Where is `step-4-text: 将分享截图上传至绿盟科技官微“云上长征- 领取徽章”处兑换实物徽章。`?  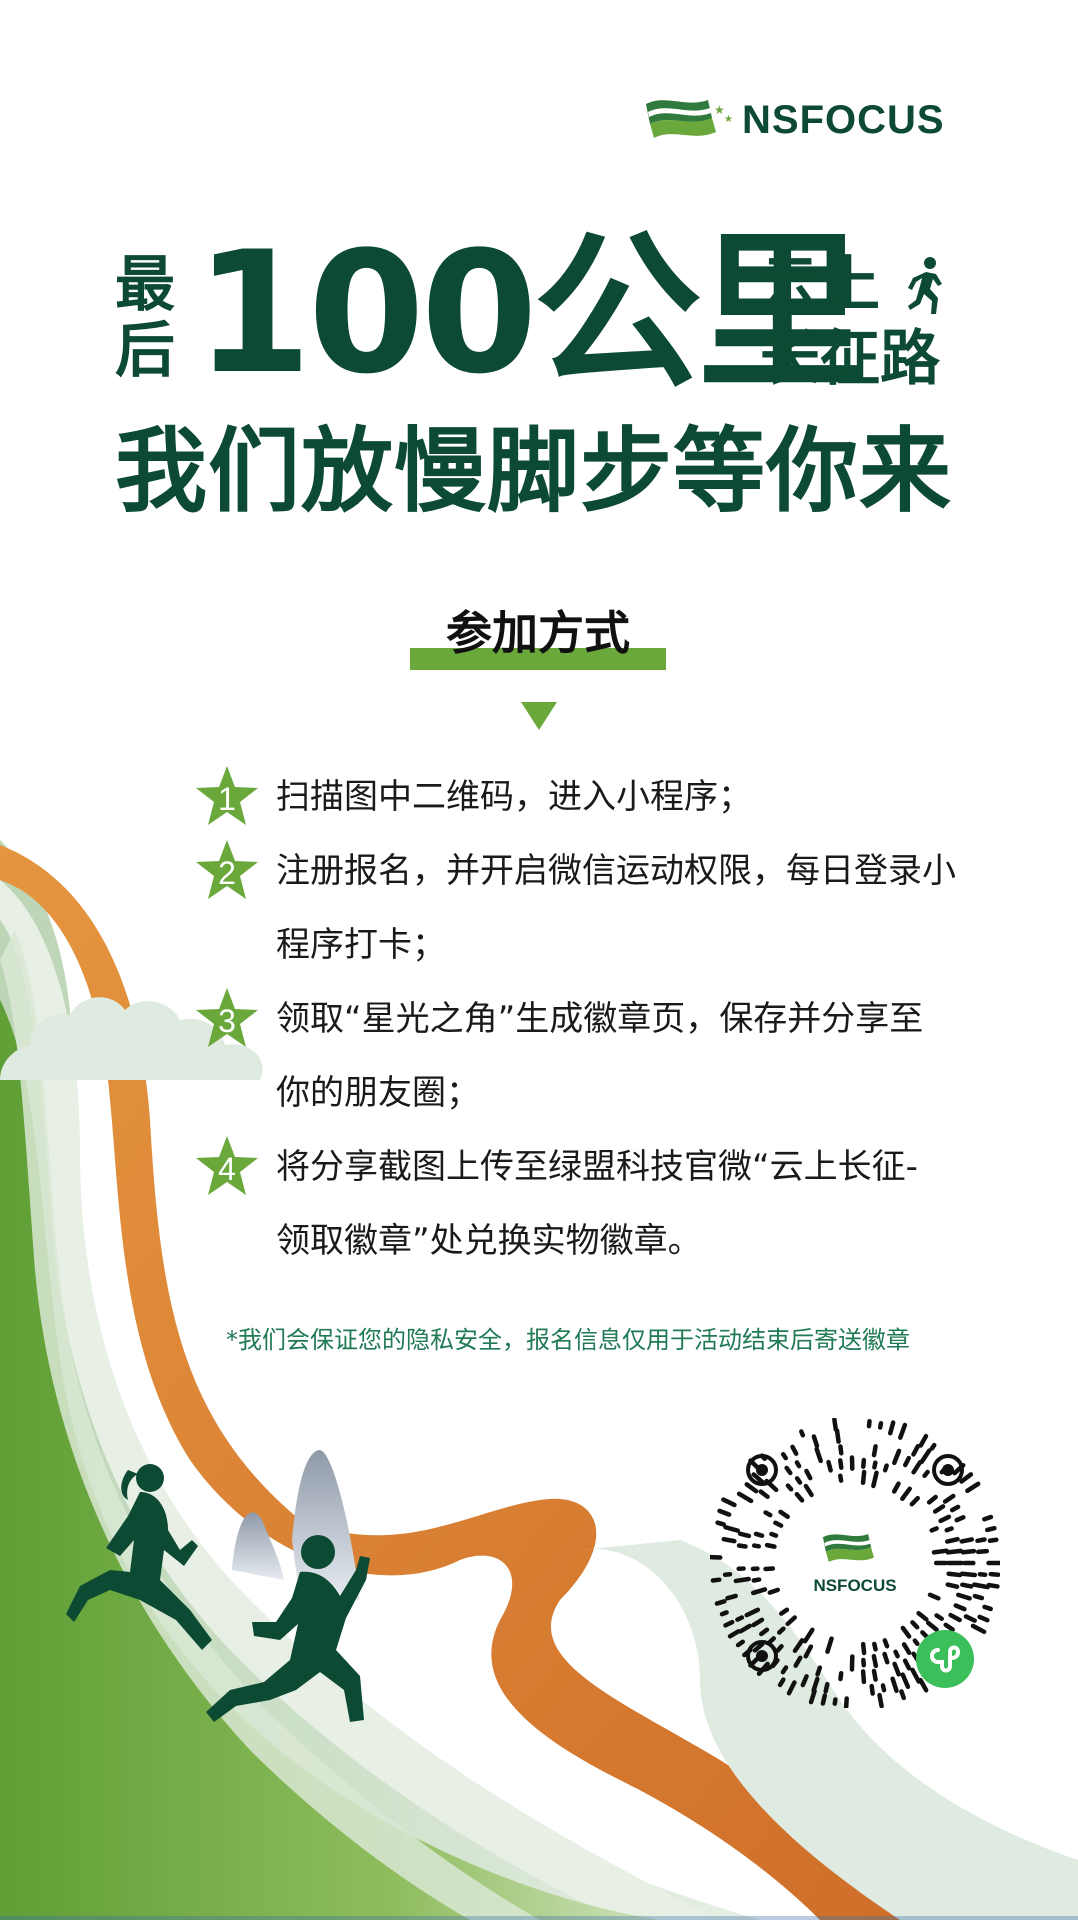 step-4-text: 将分享截图上传至绿盟科技官微“云上长征- 领取徽章”处兑换实物徽章。 is located at coordinates (621, 1204).